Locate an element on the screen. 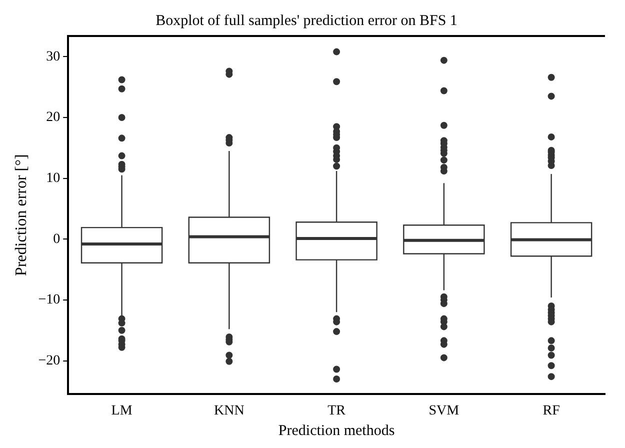 The image size is (625, 448). x-axis-title: Prediction methods is located at coordinates (336, 430).